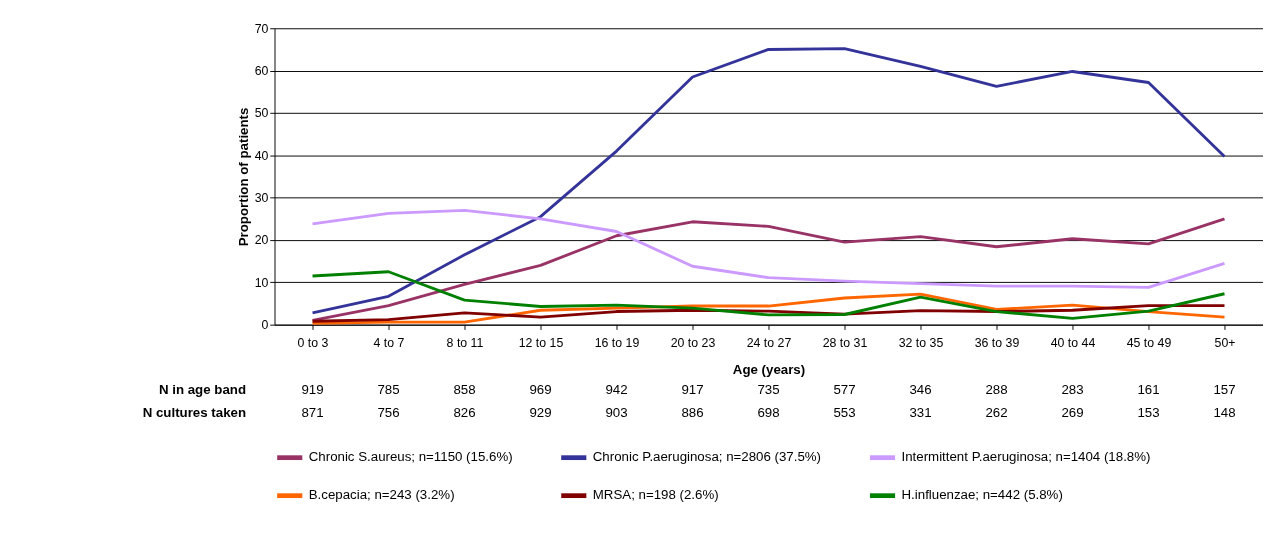  What do you see at coordinates (982, 495) in the screenshot?
I see `legend-label: H.influenzae; n=442 (5.8%)` at bounding box center [982, 495].